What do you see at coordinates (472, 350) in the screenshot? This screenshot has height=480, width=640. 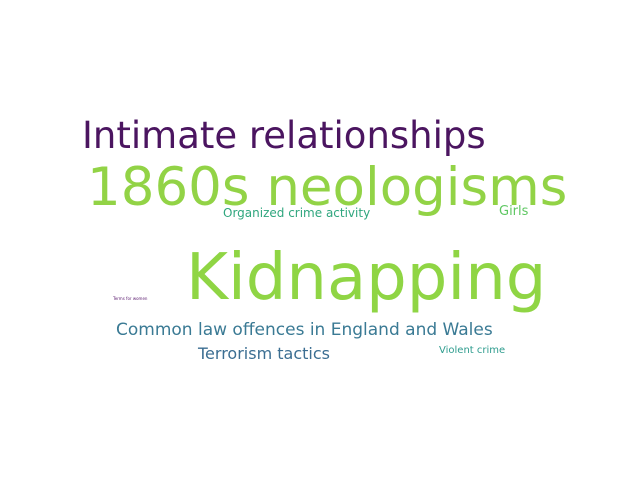 I see `word-violent-crime: Violent crime` at bounding box center [472, 350].